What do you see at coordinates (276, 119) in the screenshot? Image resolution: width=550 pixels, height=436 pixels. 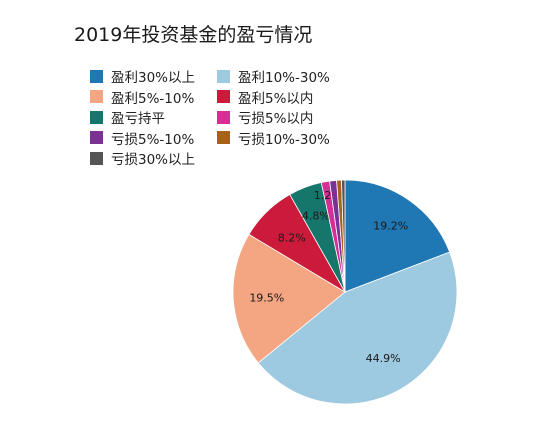 I see `legend-label: 亏损5%以内` at bounding box center [276, 119].